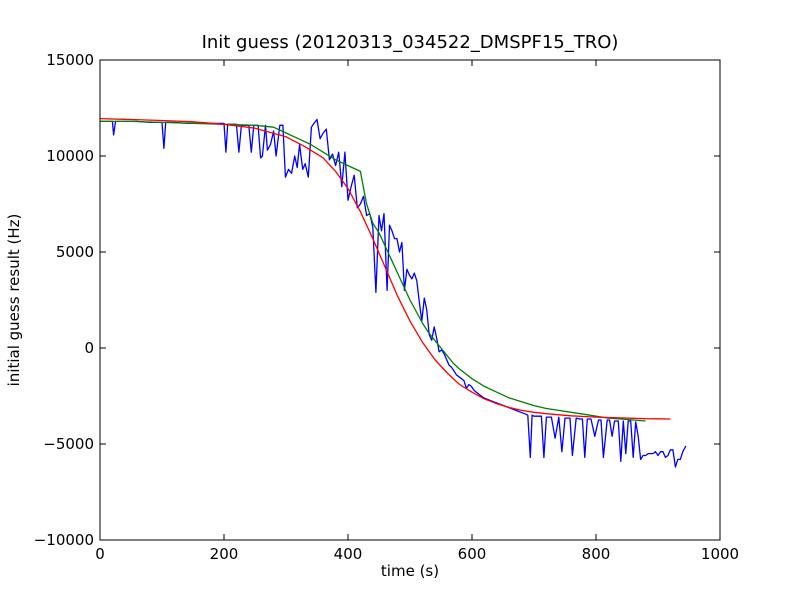 Image resolution: width=800 pixels, height=600 pixels. What do you see at coordinates (596, 554) in the screenshot?
I see `x-tick-label: 800` at bounding box center [596, 554].